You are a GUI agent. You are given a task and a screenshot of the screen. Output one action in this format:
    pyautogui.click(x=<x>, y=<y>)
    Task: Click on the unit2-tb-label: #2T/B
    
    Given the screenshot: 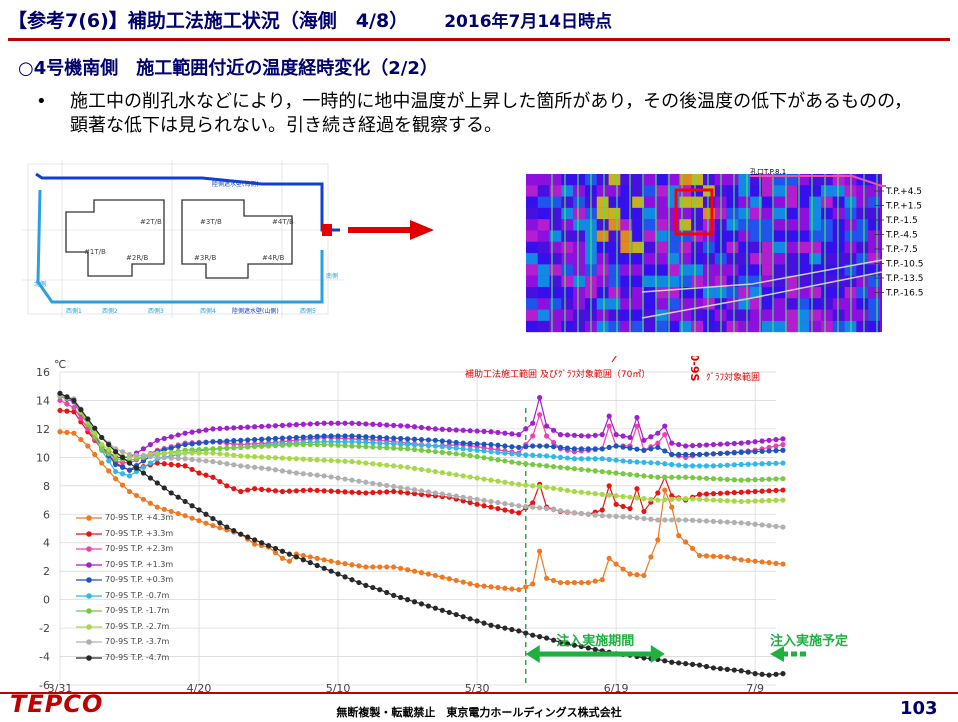 What is the action you would take?
    pyautogui.click(x=151, y=222)
    